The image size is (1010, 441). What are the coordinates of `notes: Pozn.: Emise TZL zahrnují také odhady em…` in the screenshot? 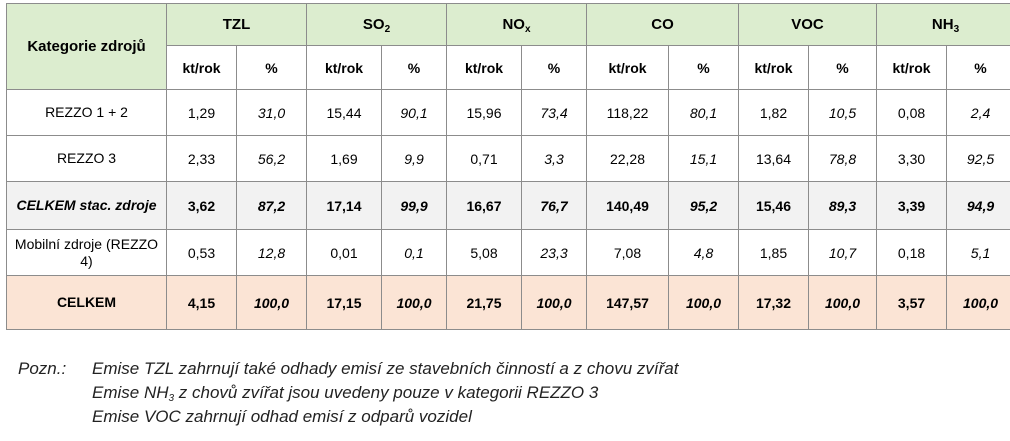 It's located at (348, 393).